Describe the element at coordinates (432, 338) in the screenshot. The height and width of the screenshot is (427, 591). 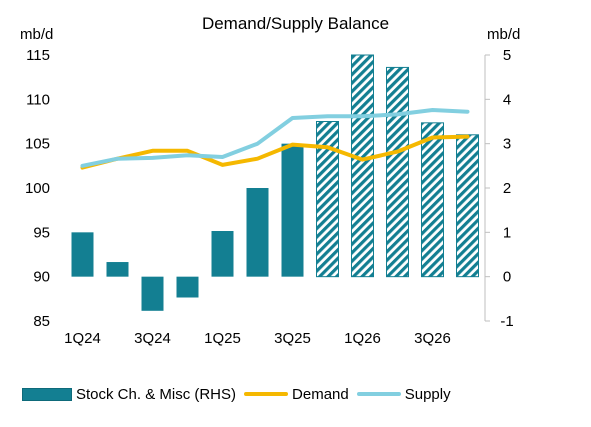
I see `x-tick-label: 3Q26` at that location.